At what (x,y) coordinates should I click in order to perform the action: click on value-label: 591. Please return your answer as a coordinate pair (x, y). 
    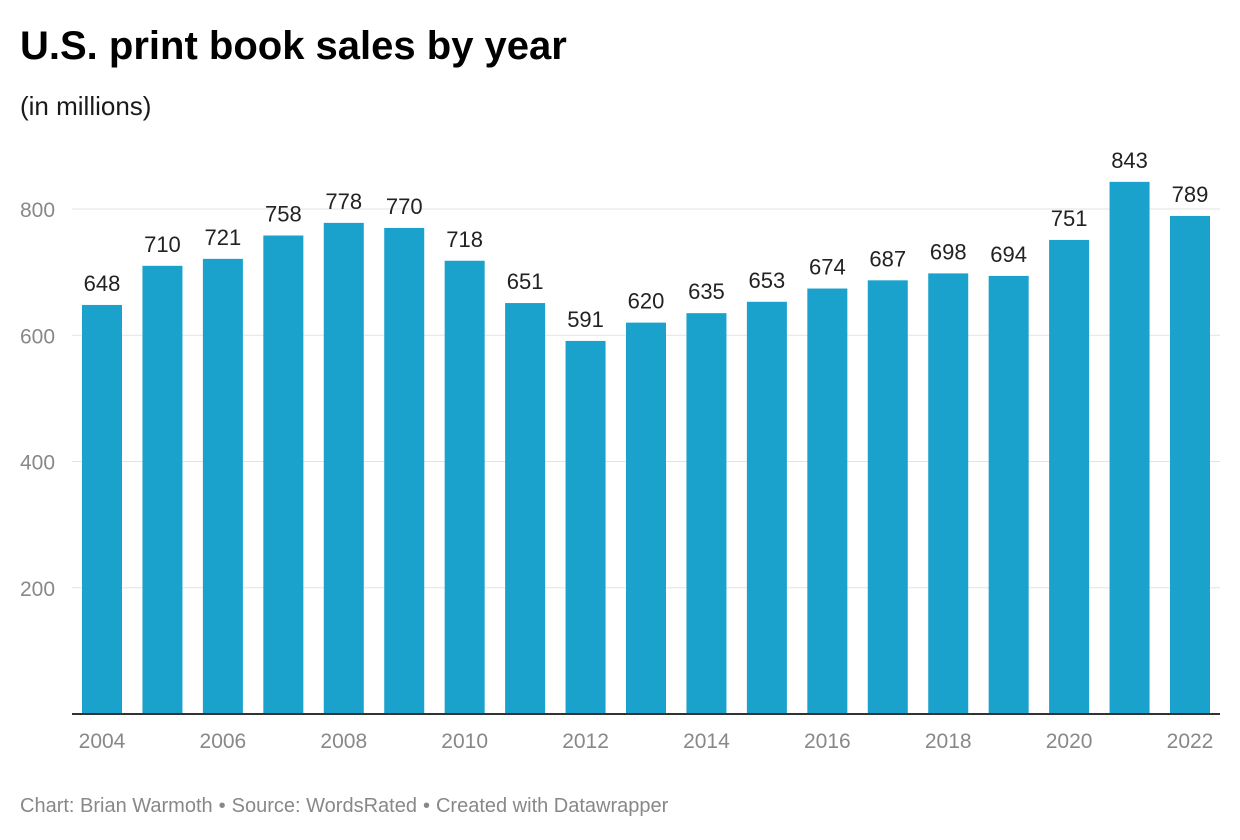
    Looking at the image, I should click on (585, 319).